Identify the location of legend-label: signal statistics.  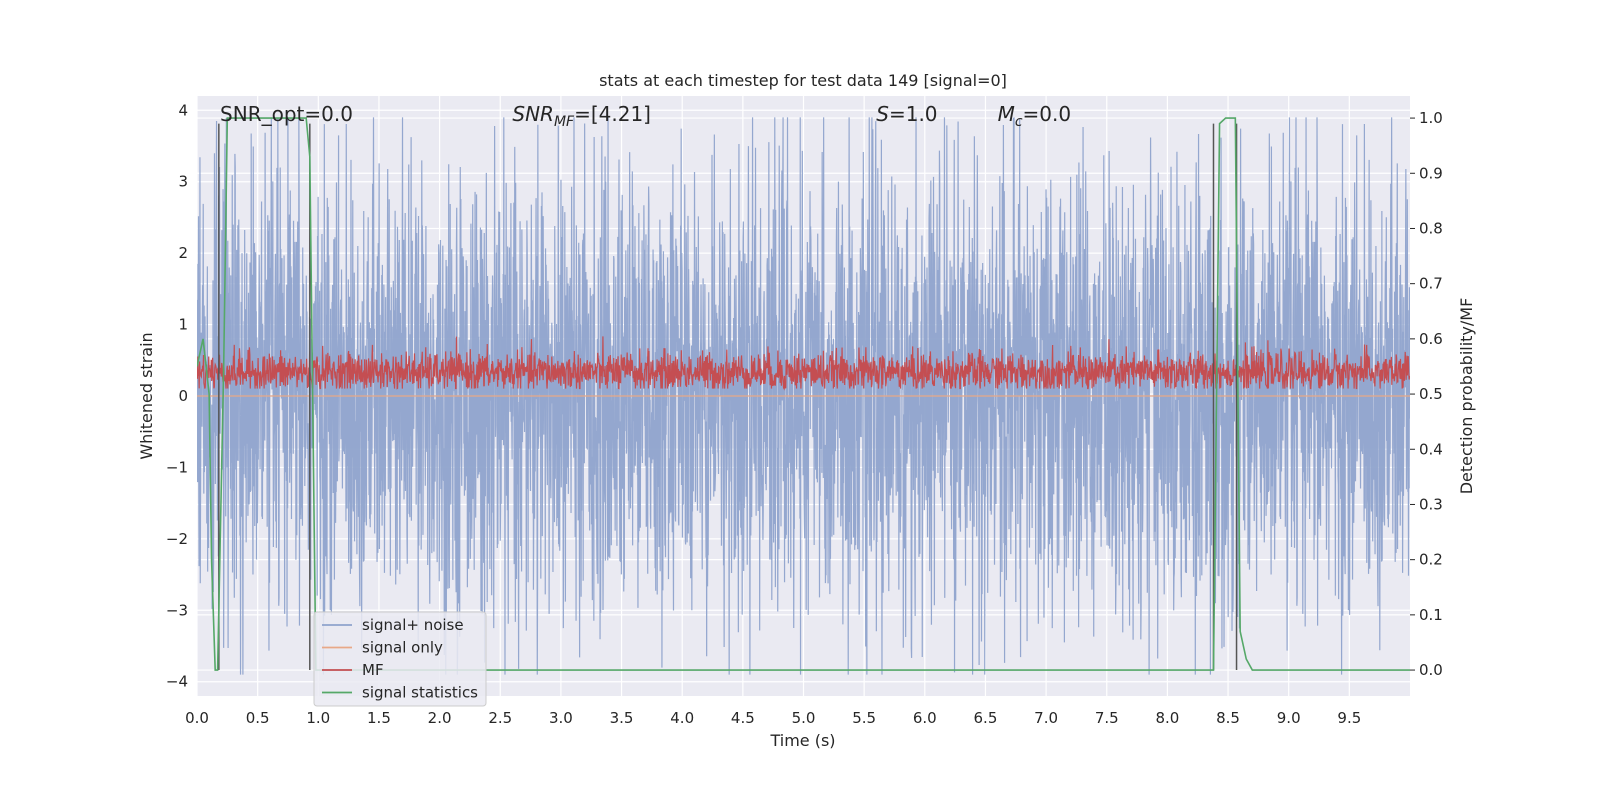
(420, 693).